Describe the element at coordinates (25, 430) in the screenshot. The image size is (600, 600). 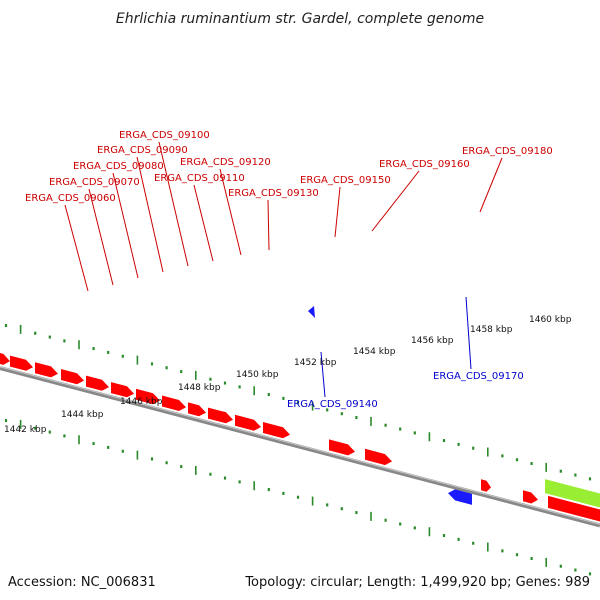
I see `scale-label: 1442 kbp` at that location.